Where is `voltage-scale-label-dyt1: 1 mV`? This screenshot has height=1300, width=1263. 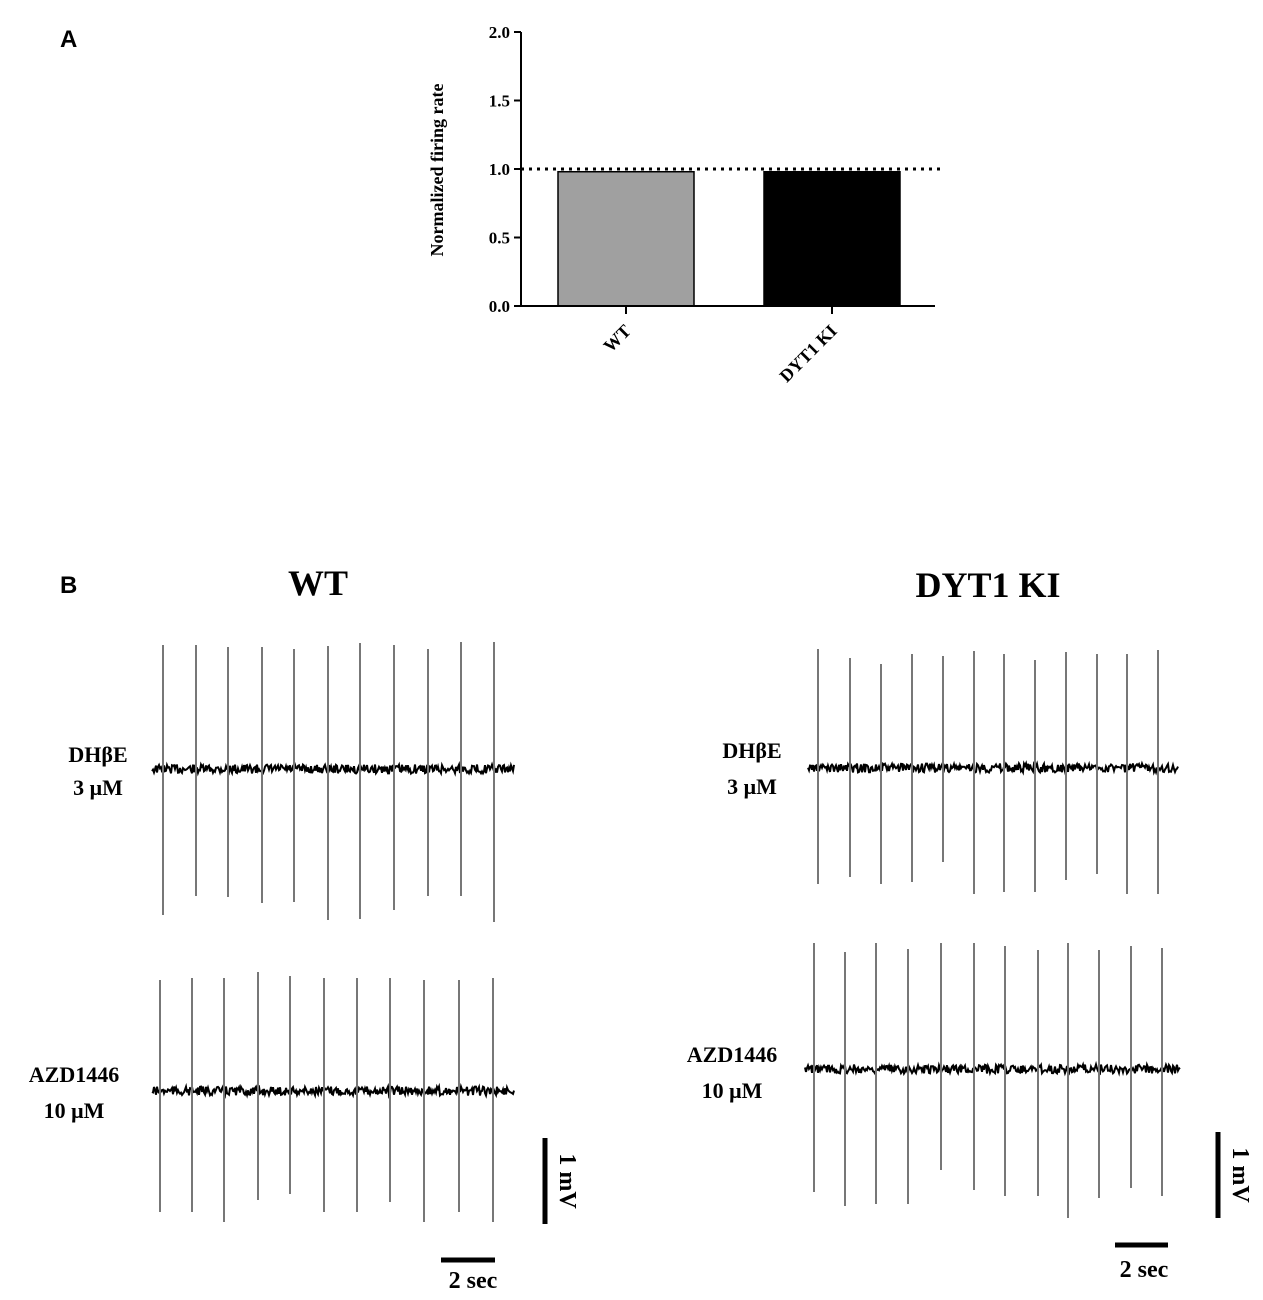 voltage-scale-label-dyt1: 1 mV is located at coordinates (1240, 1175).